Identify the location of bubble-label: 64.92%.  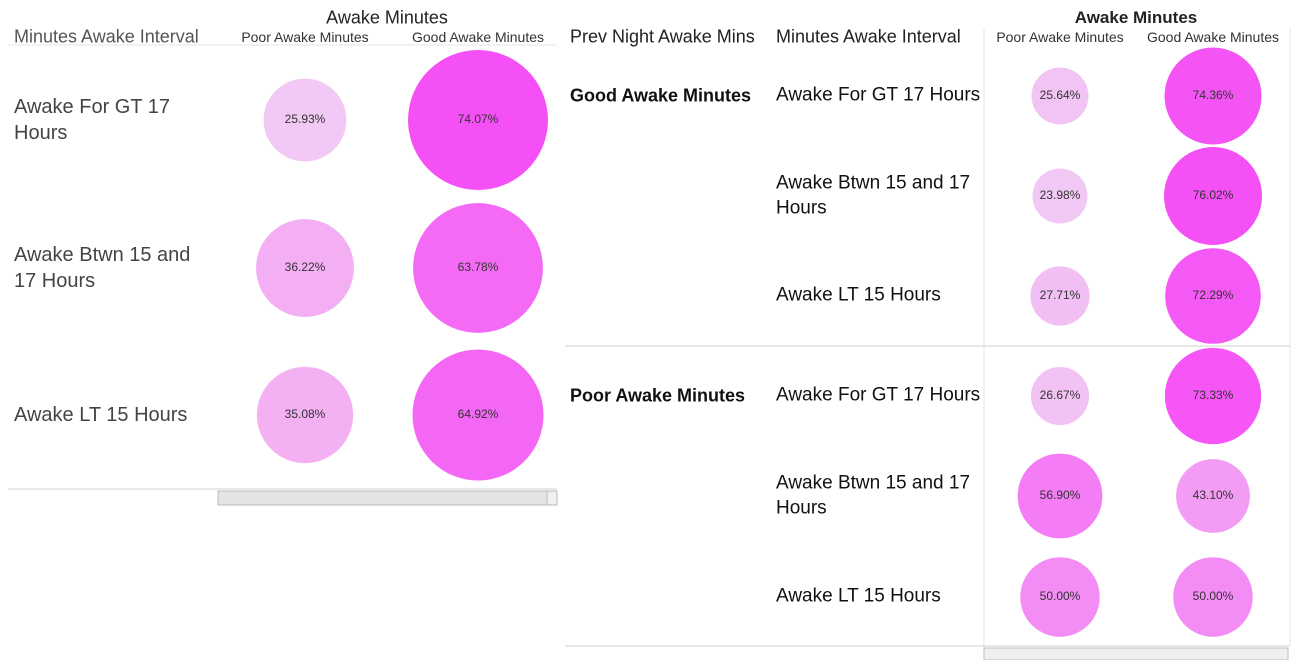
(478, 414).